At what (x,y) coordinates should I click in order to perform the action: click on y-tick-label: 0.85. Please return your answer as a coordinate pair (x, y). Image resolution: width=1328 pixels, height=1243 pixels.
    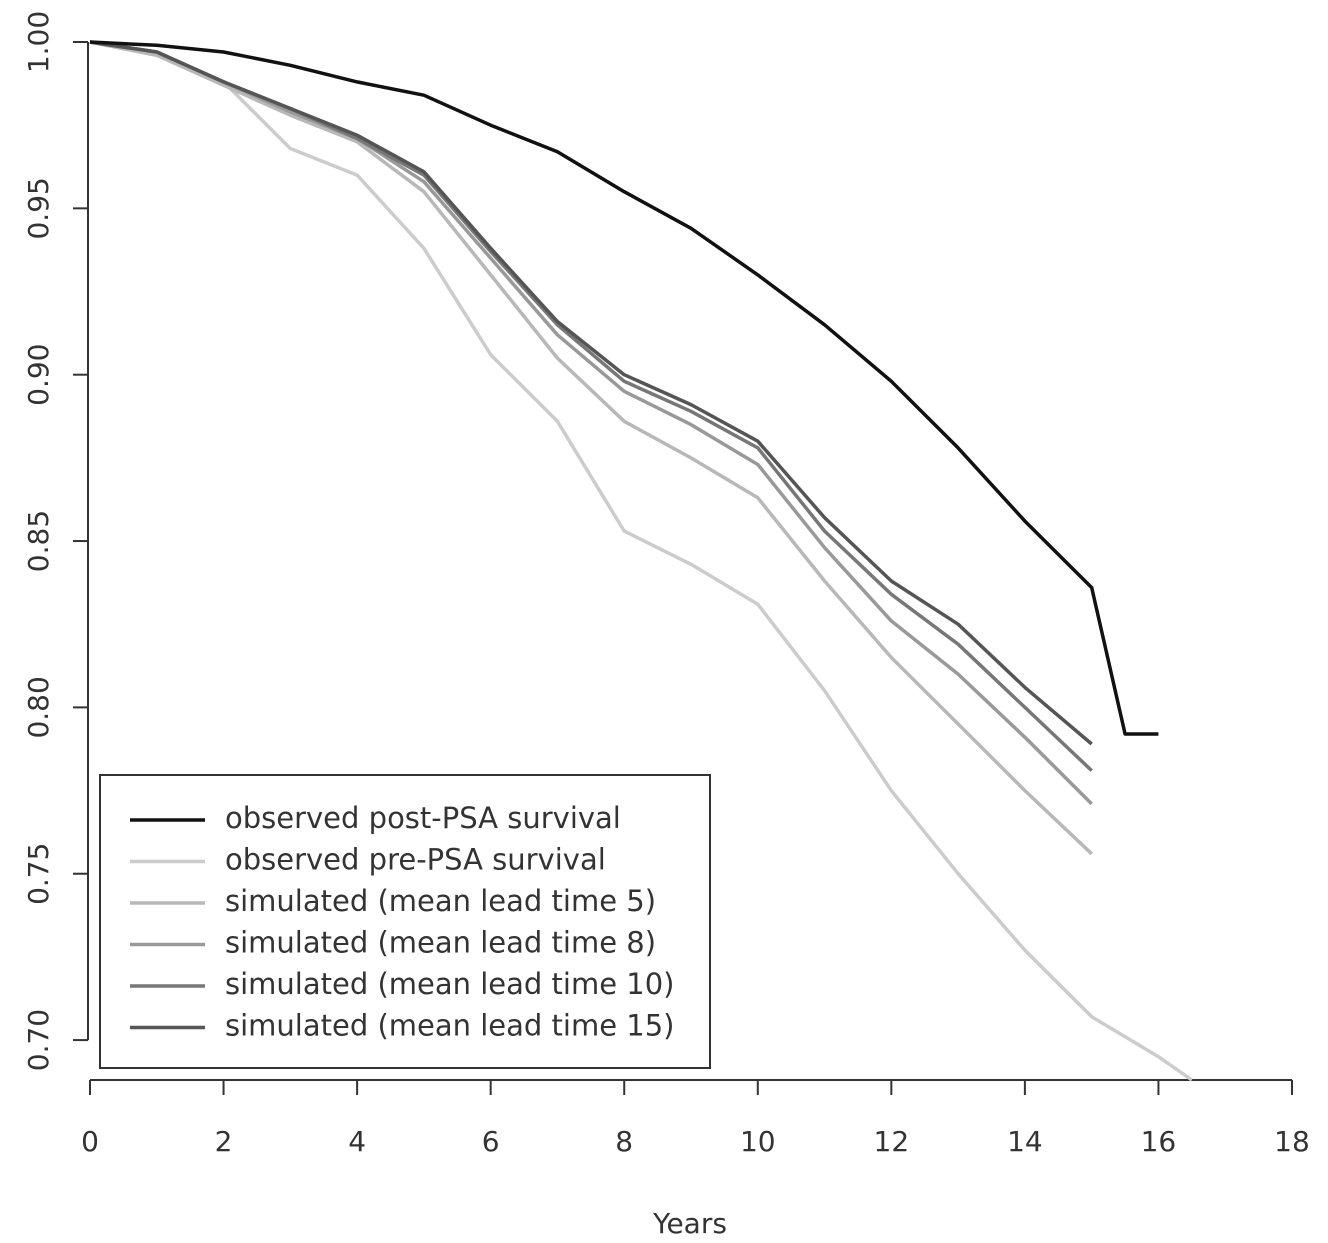
    Looking at the image, I should click on (38, 541).